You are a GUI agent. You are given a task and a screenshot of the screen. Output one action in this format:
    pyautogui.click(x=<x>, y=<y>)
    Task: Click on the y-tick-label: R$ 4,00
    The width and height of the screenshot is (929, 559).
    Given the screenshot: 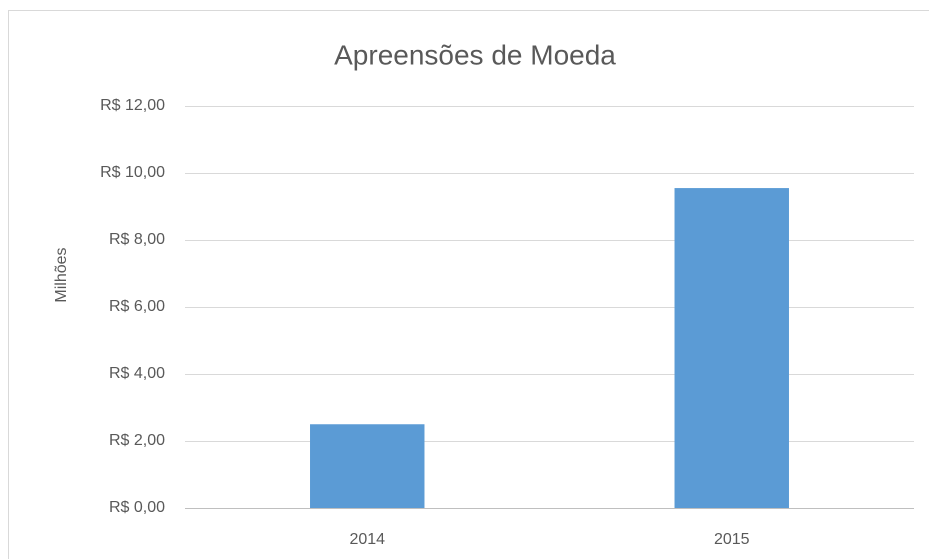 What is the action you would take?
    pyautogui.click(x=137, y=373)
    